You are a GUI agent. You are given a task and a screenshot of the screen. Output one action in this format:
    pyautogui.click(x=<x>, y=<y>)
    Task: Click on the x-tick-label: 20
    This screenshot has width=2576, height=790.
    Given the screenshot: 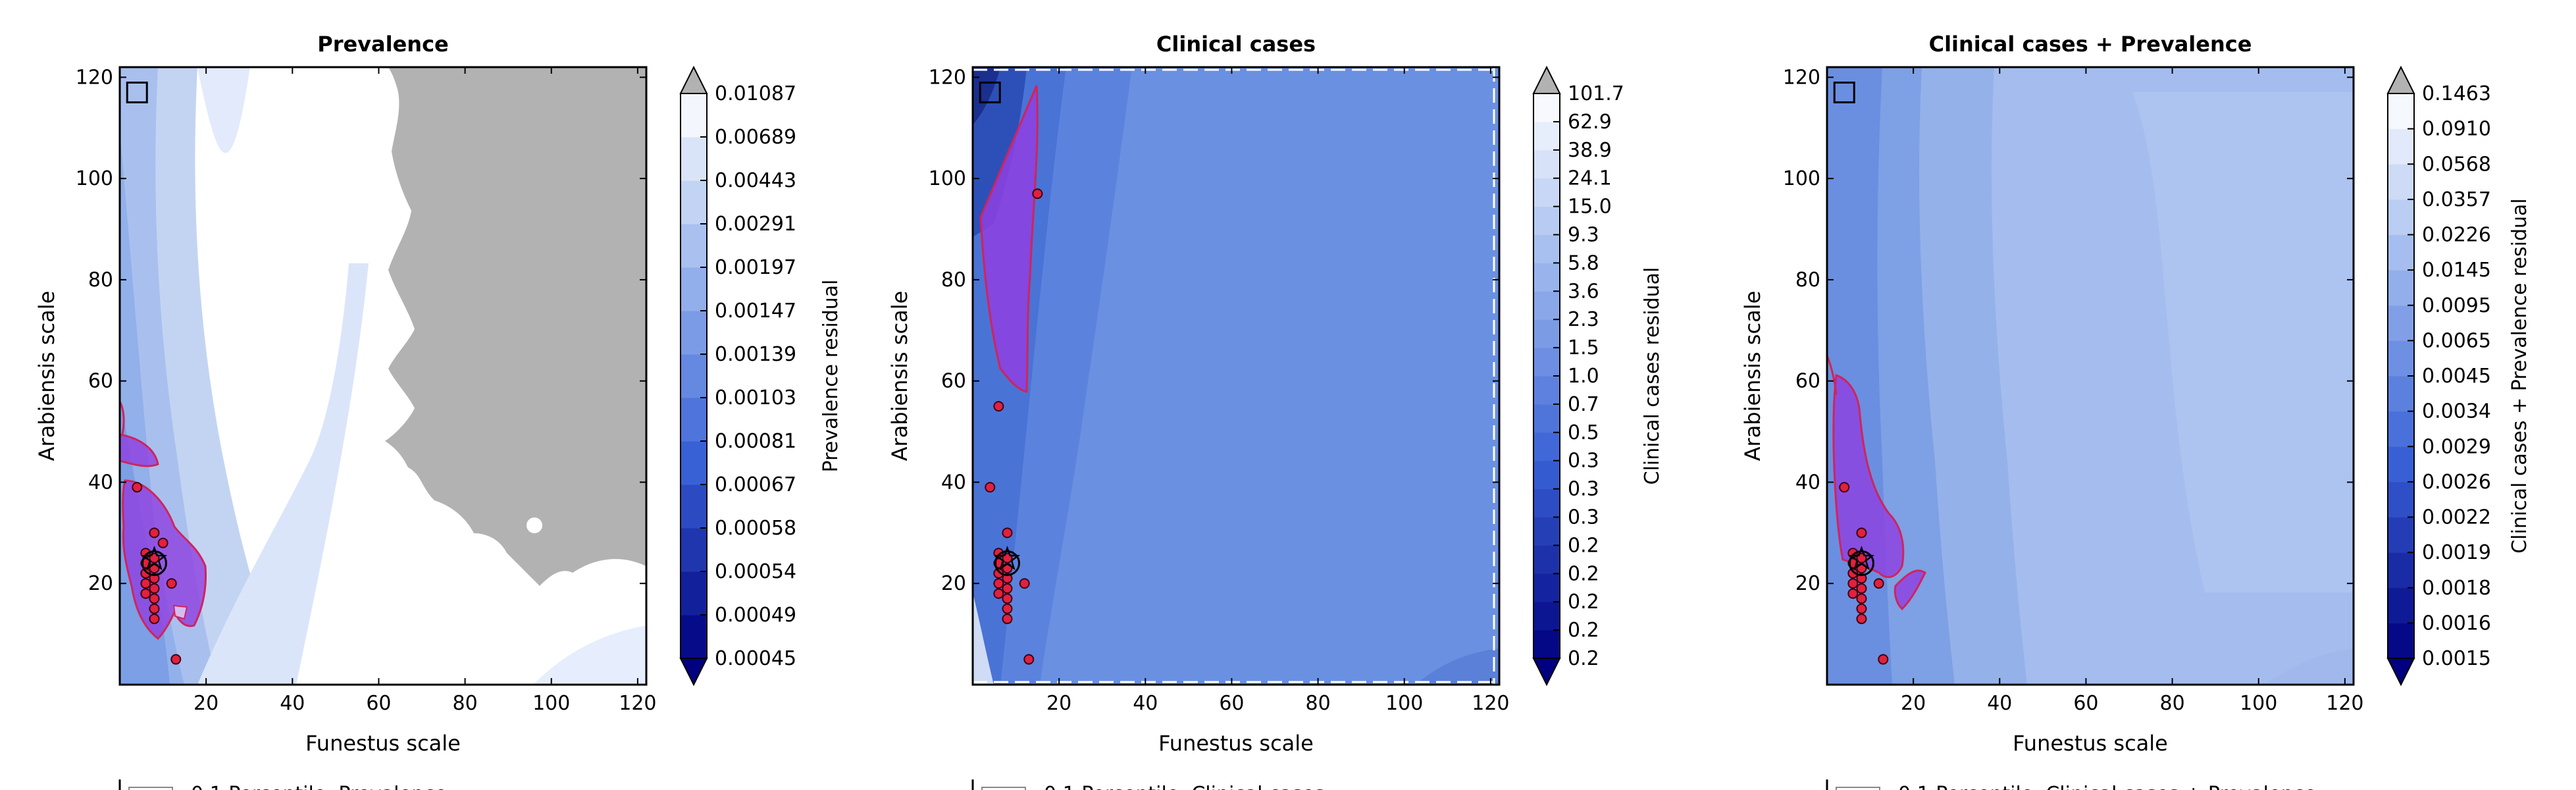 What is the action you would take?
    pyautogui.click(x=206, y=703)
    